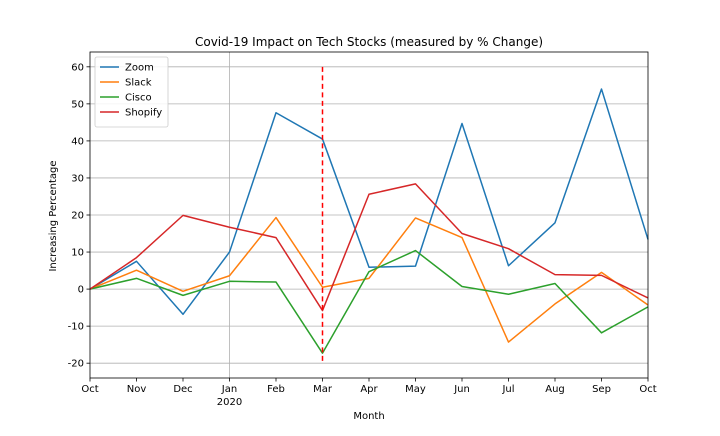 This screenshot has height=436, width=720. I want to click on legend-label: Slack, so click(138, 83).